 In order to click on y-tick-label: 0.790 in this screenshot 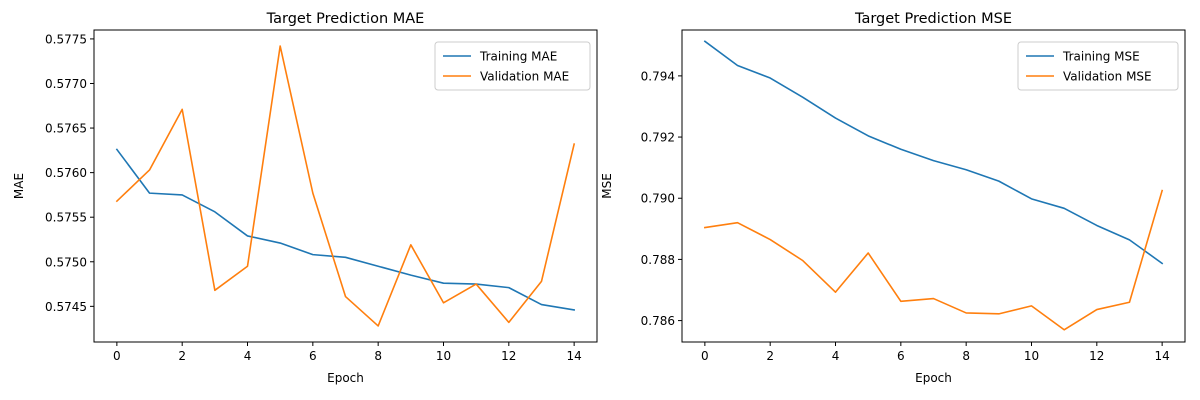, I will do `click(658, 199)`.